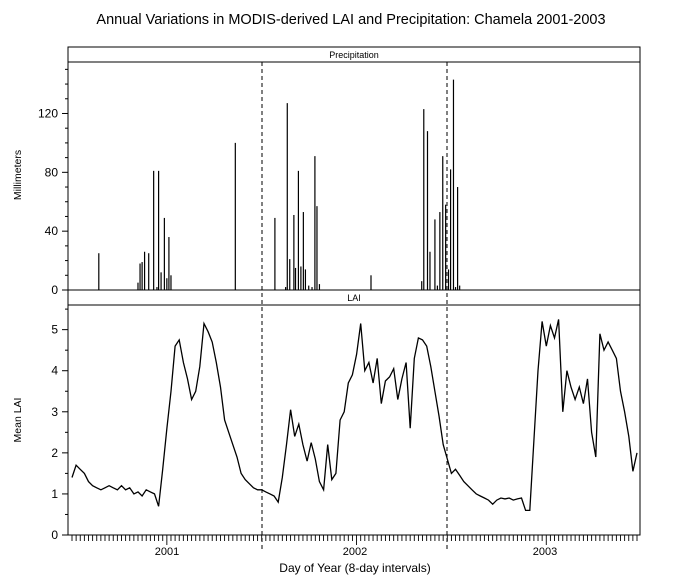 The width and height of the screenshot is (673, 580). Describe the element at coordinates (167, 552) in the screenshot. I see `x-tick-2001: 2001` at that location.